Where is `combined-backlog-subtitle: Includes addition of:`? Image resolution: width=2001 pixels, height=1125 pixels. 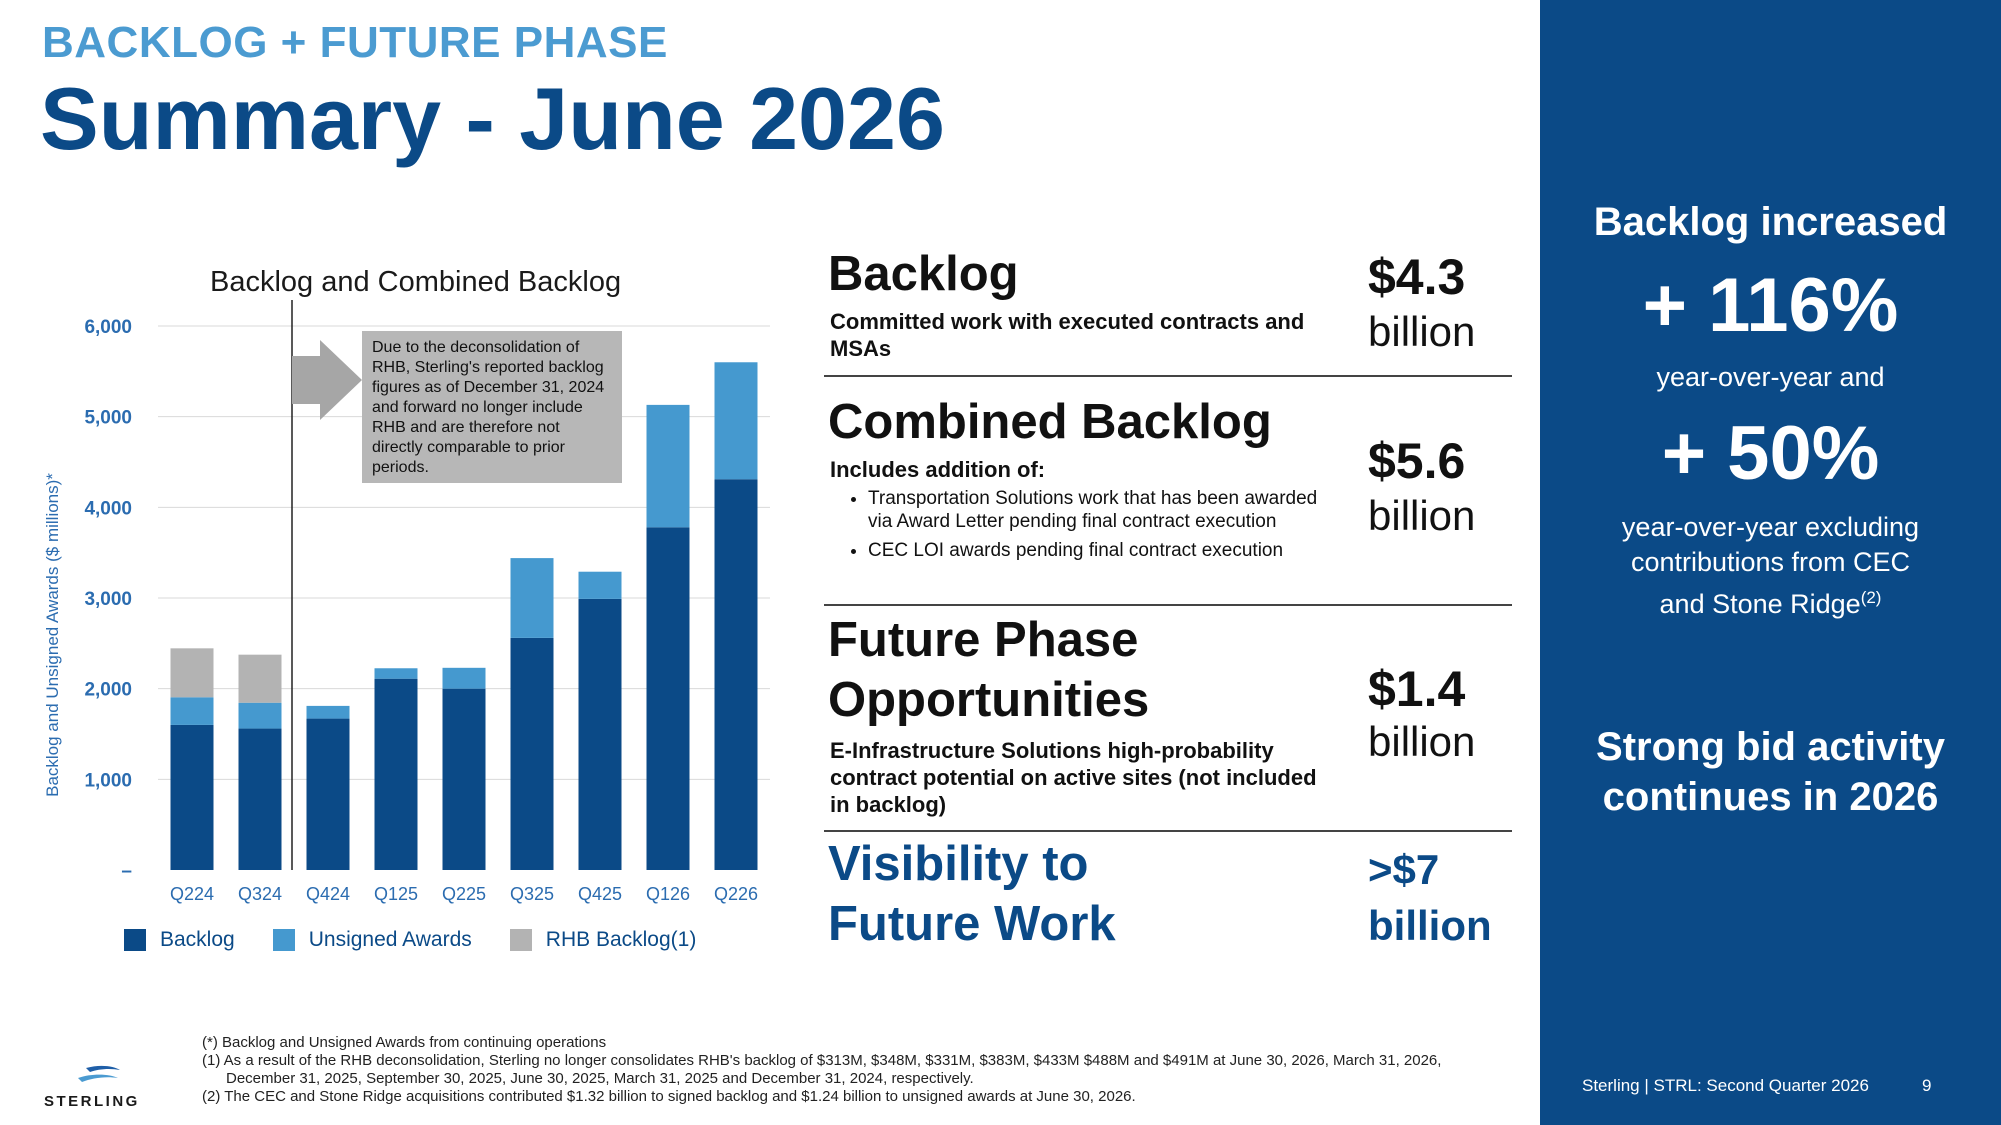
combined-backlog-subtitle: Includes addition of: is located at coordinates (938, 469).